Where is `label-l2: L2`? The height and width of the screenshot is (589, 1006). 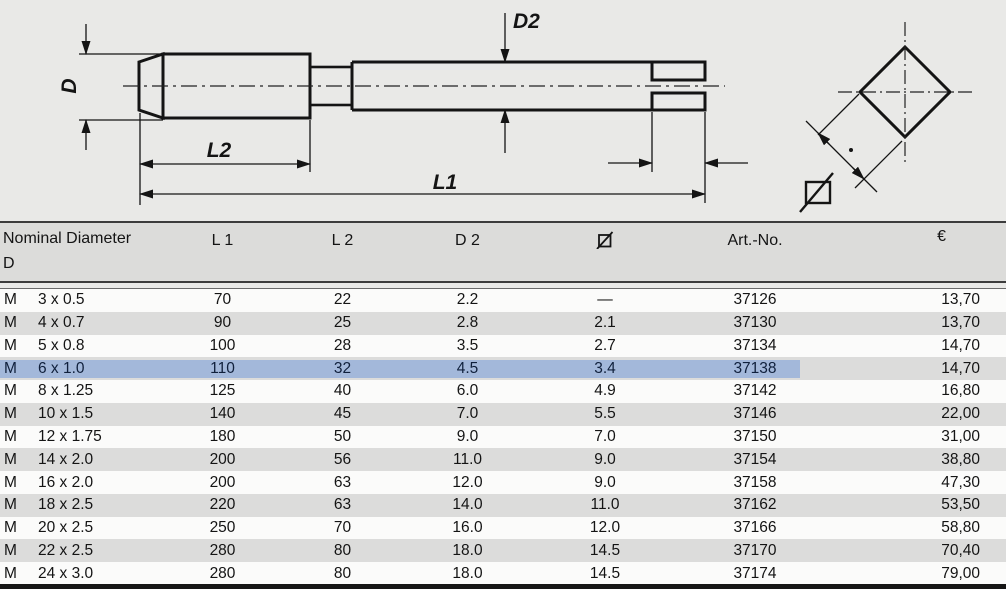 label-l2: L2 is located at coordinates (219, 150).